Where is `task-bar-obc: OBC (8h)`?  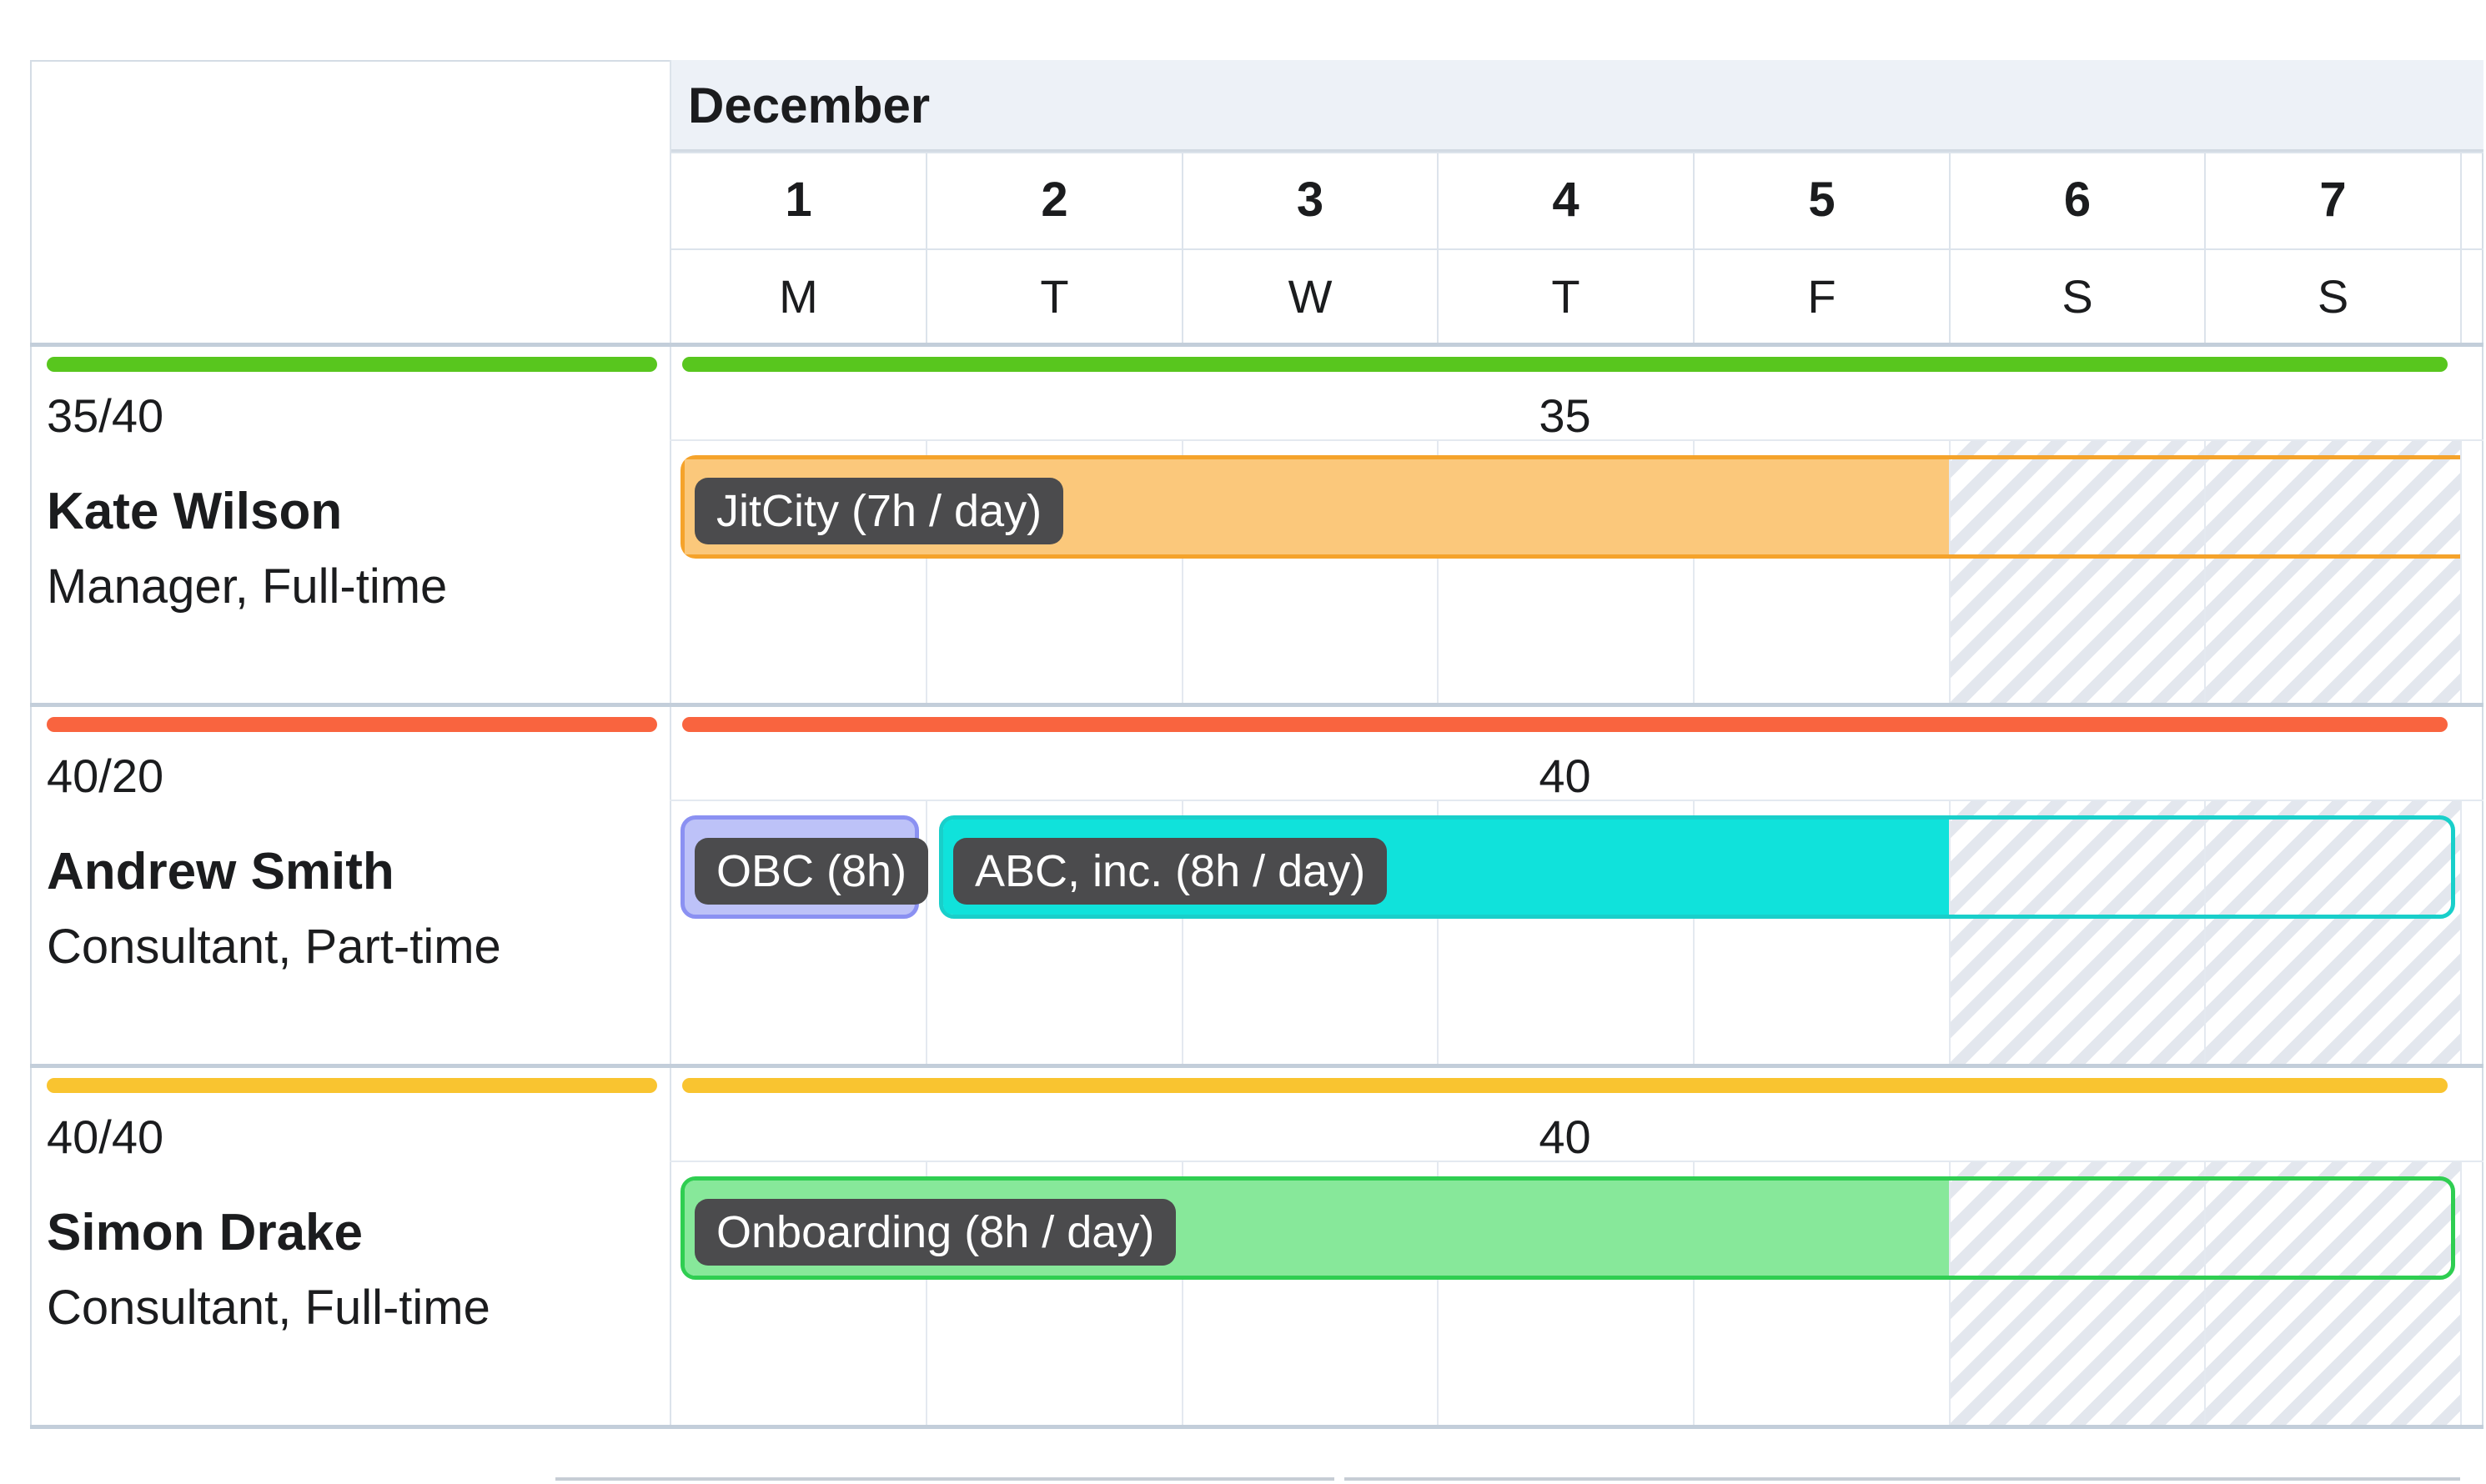 task-bar-obc: OBC (8h) is located at coordinates (805, 867).